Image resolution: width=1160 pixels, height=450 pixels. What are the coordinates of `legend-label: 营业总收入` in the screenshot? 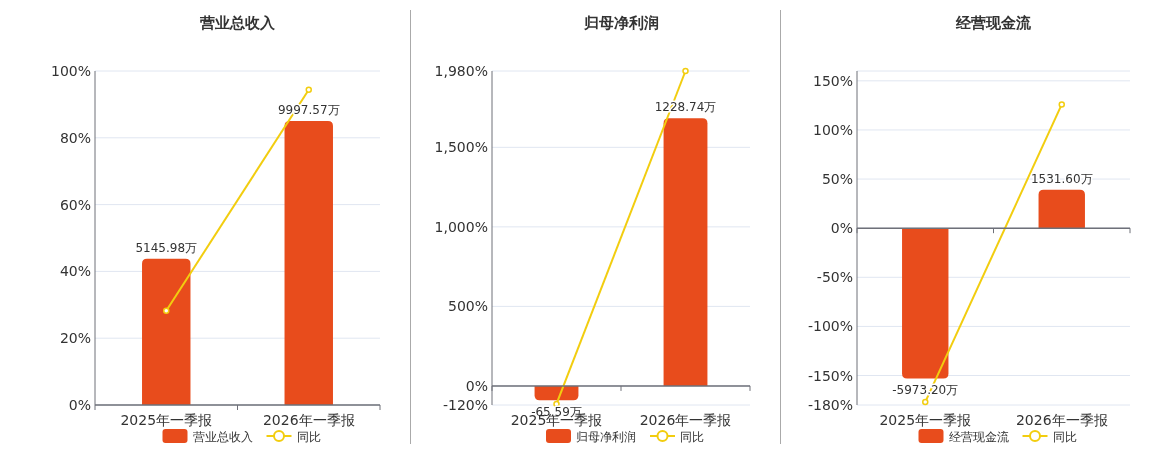 It's located at (222, 437).